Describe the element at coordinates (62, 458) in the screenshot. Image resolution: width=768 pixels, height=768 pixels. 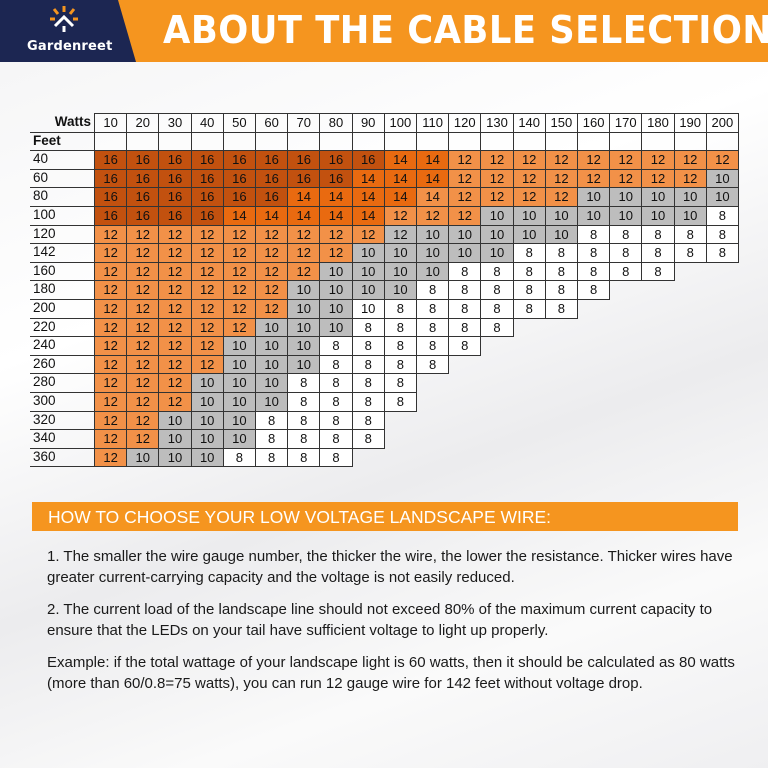
I see `feet-row-label: 360` at that location.